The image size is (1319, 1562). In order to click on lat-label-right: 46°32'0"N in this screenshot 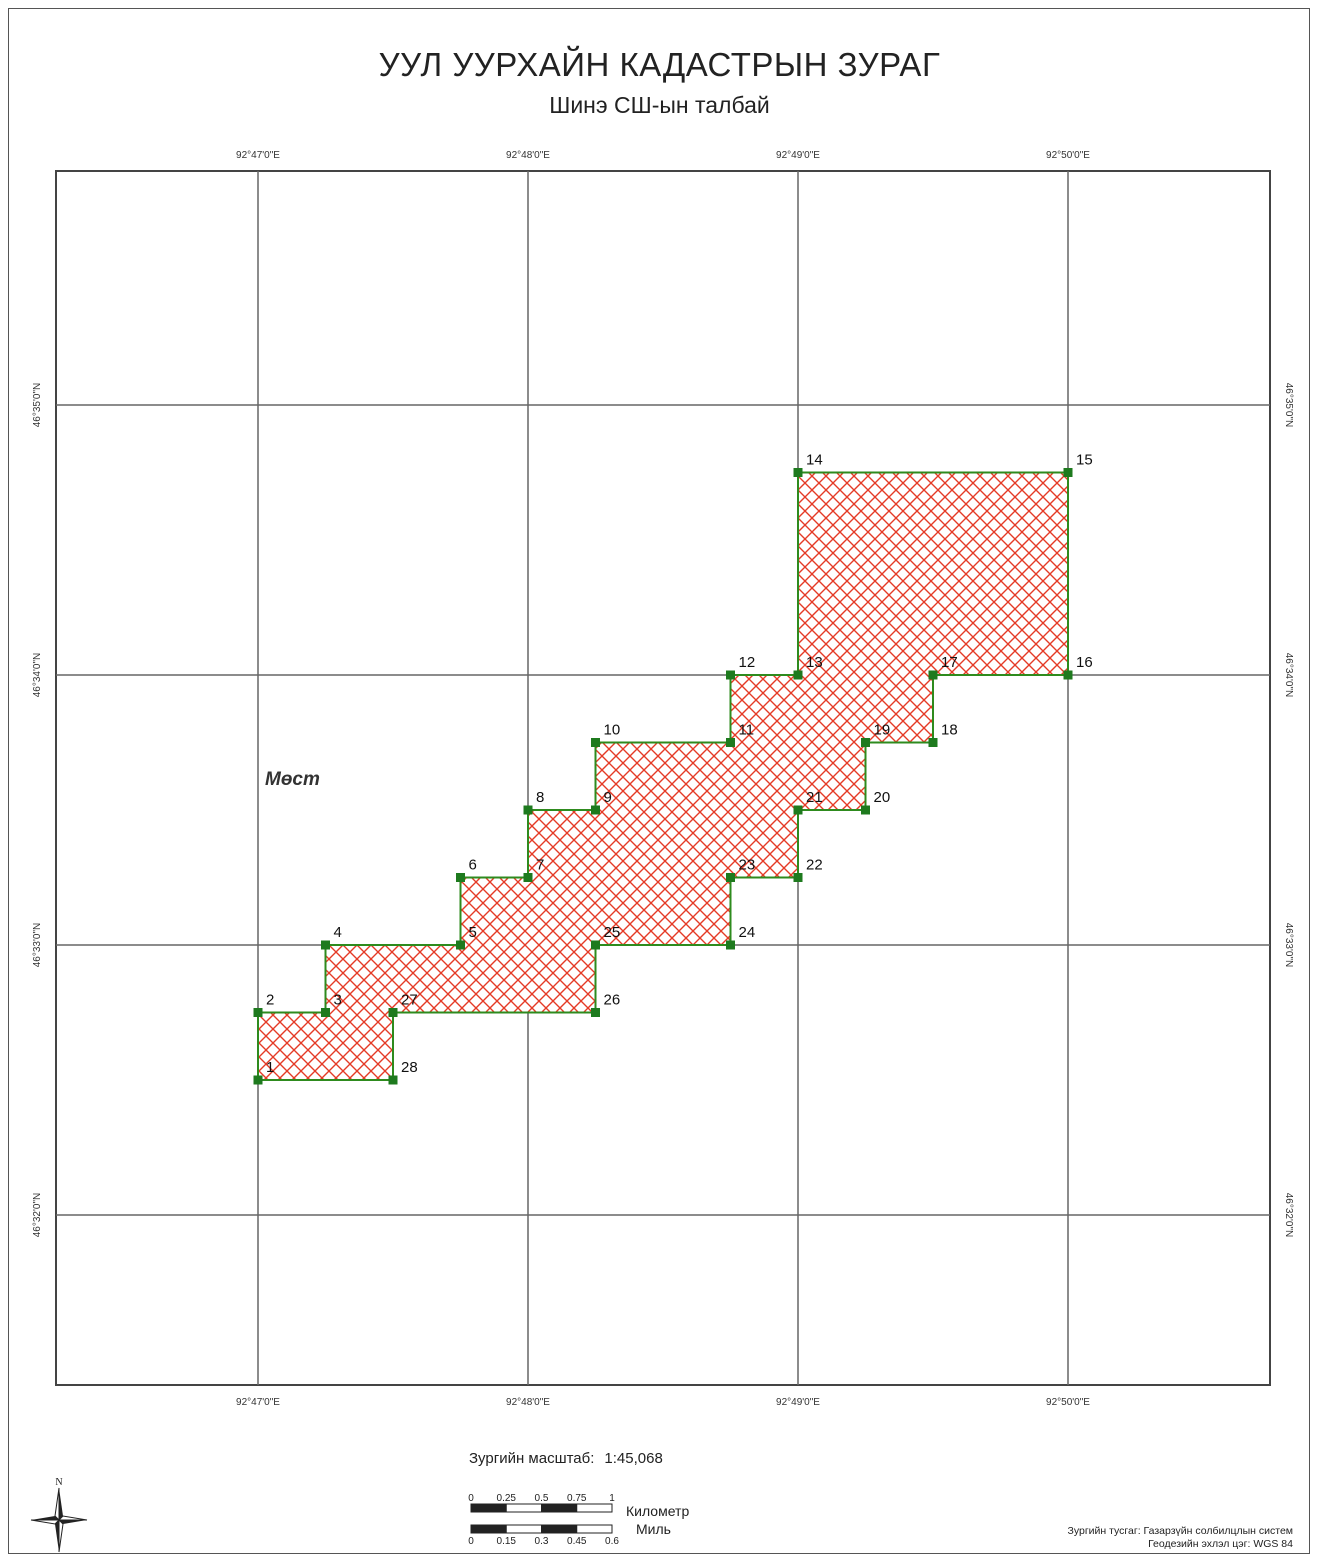, I will do `click(1288, 1215)`.